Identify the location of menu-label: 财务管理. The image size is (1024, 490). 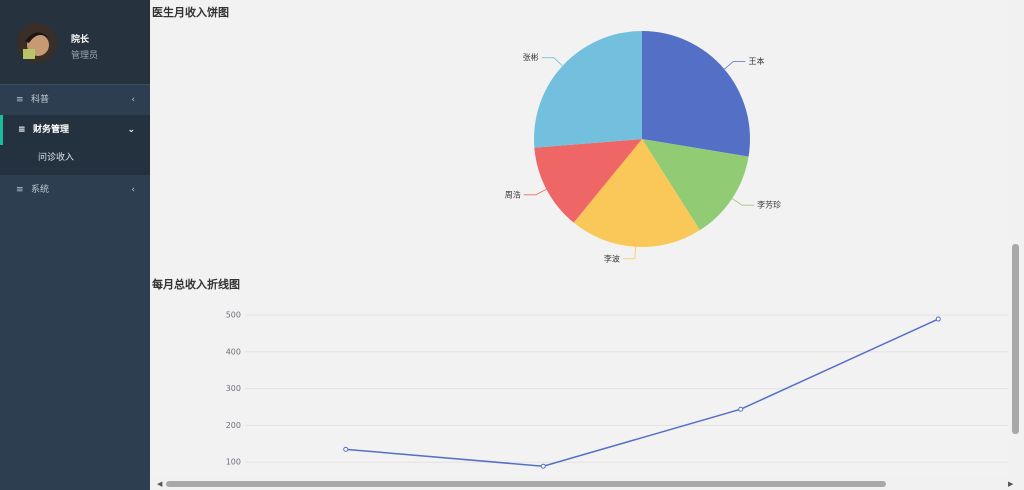
(51, 130).